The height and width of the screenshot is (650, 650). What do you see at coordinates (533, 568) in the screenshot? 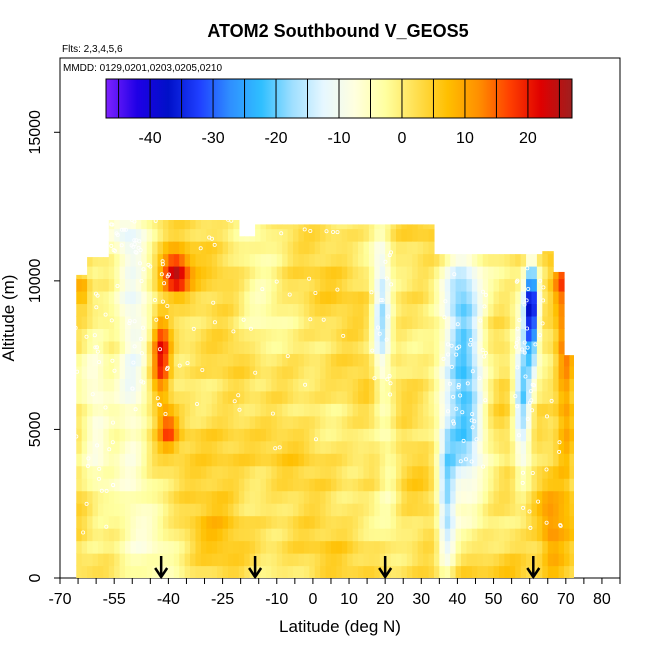
I see `flight-arrow` at bounding box center [533, 568].